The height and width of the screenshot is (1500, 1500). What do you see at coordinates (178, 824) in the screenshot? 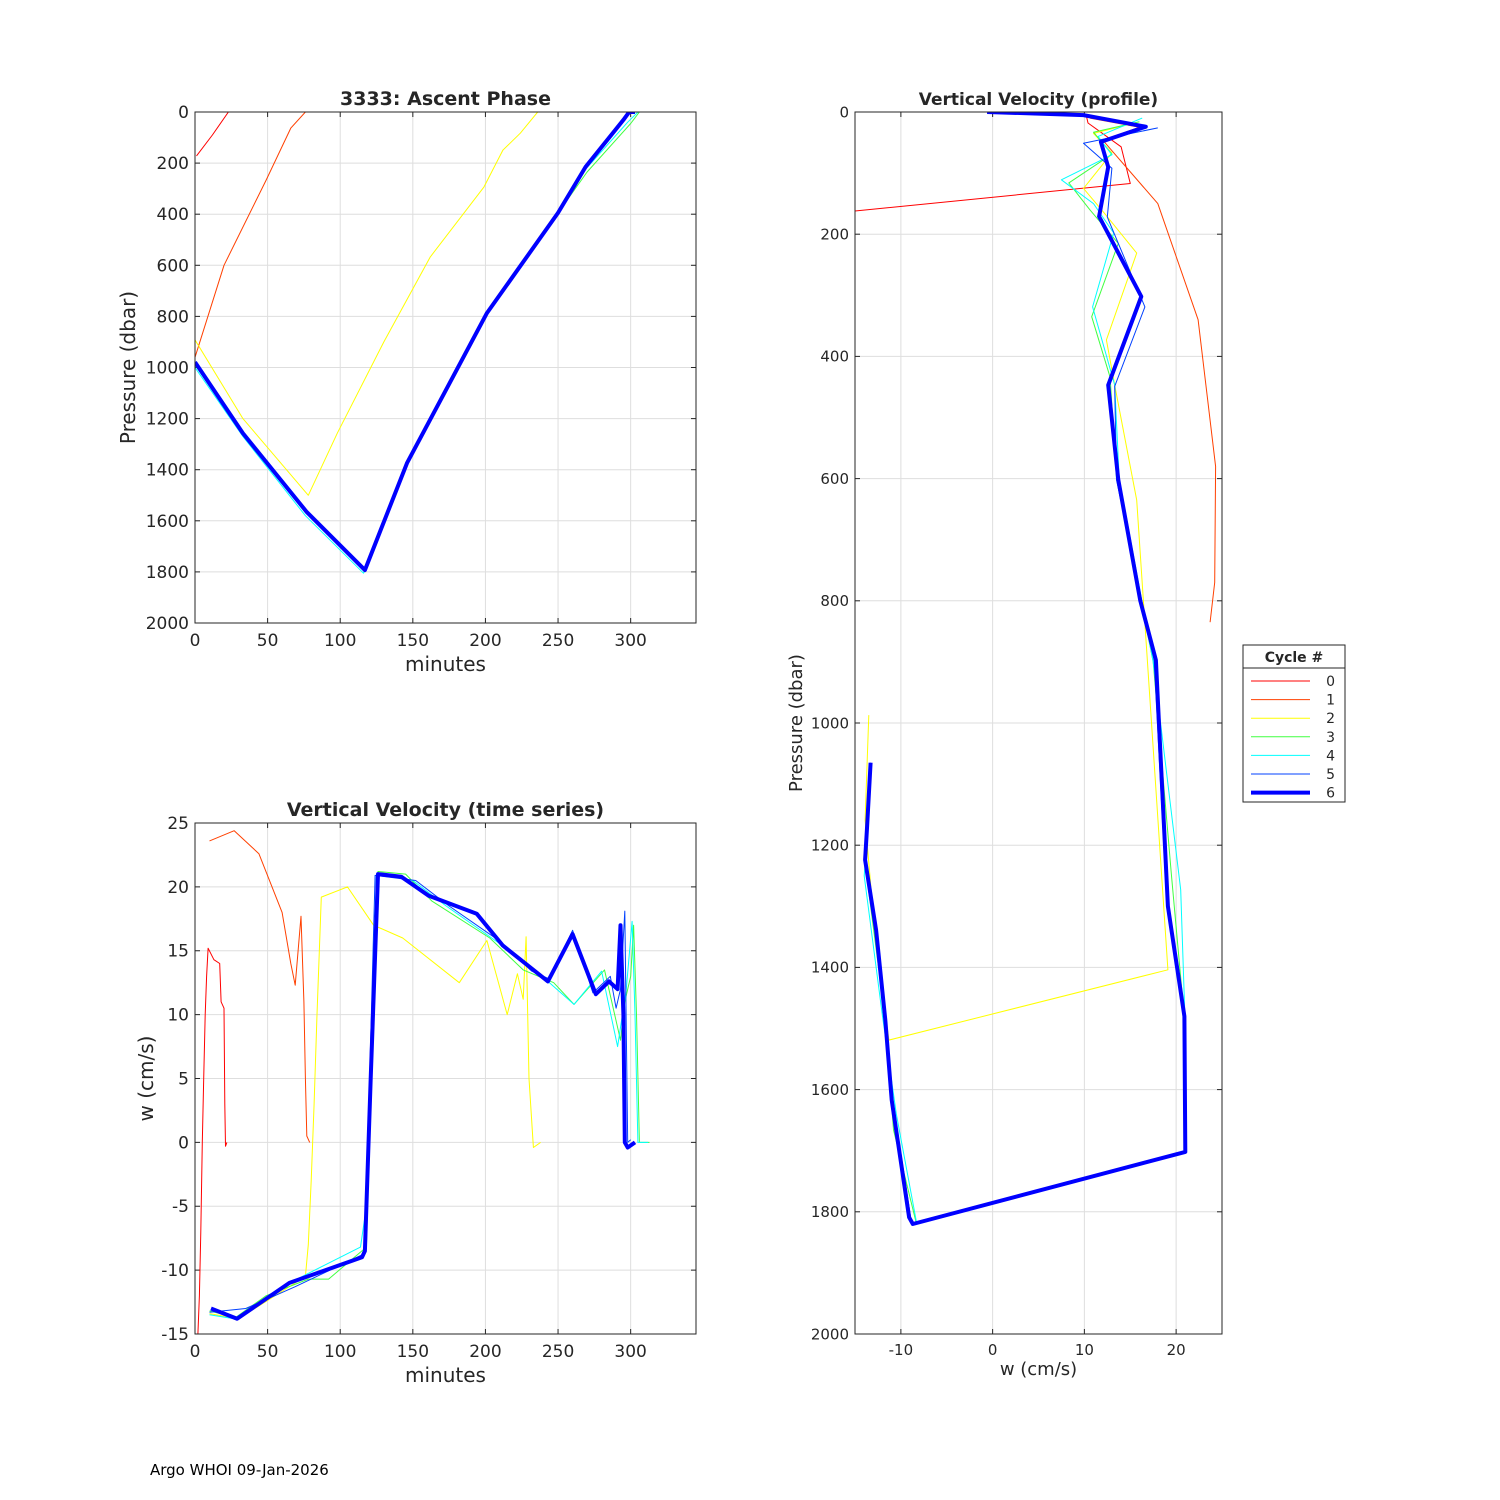
I see `y-tick-label: 25` at bounding box center [178, 824].